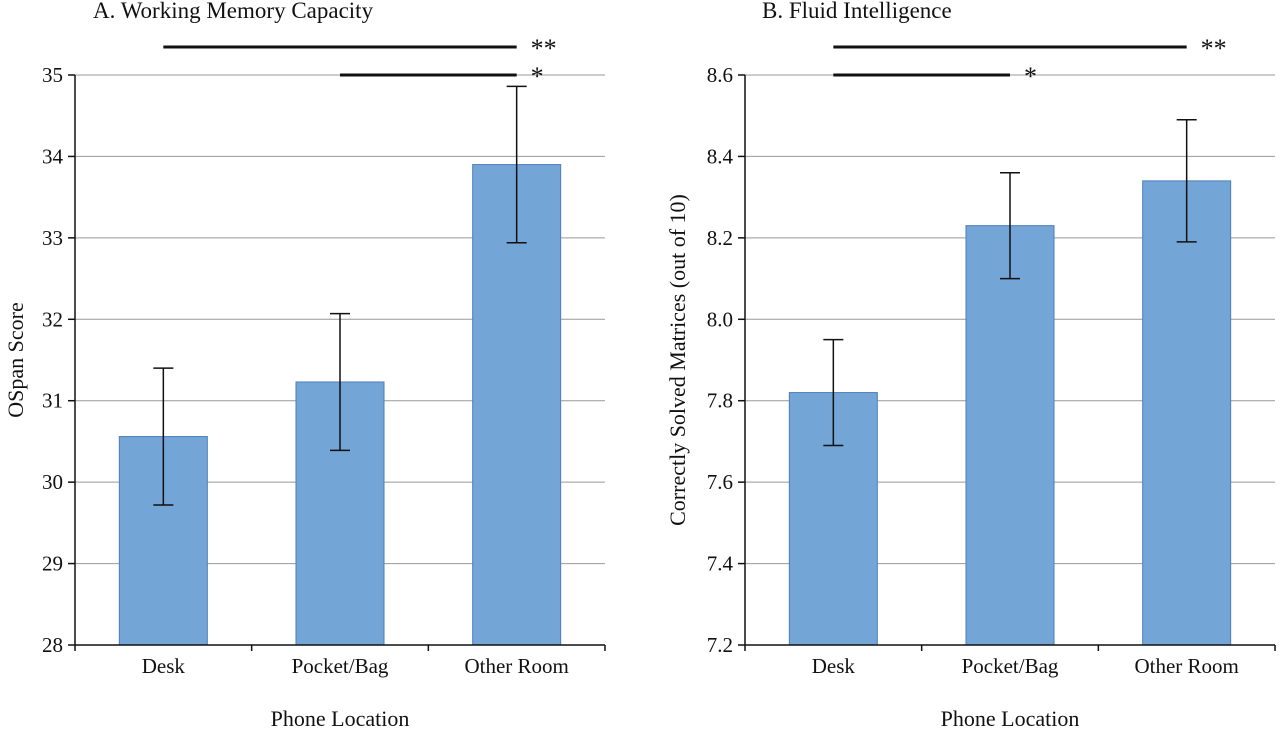 Image resolution: width=1280 pixels, height=735 pixels. I want to click on panel-b-title: B. Fluid Intelligence, so click(857, 11).